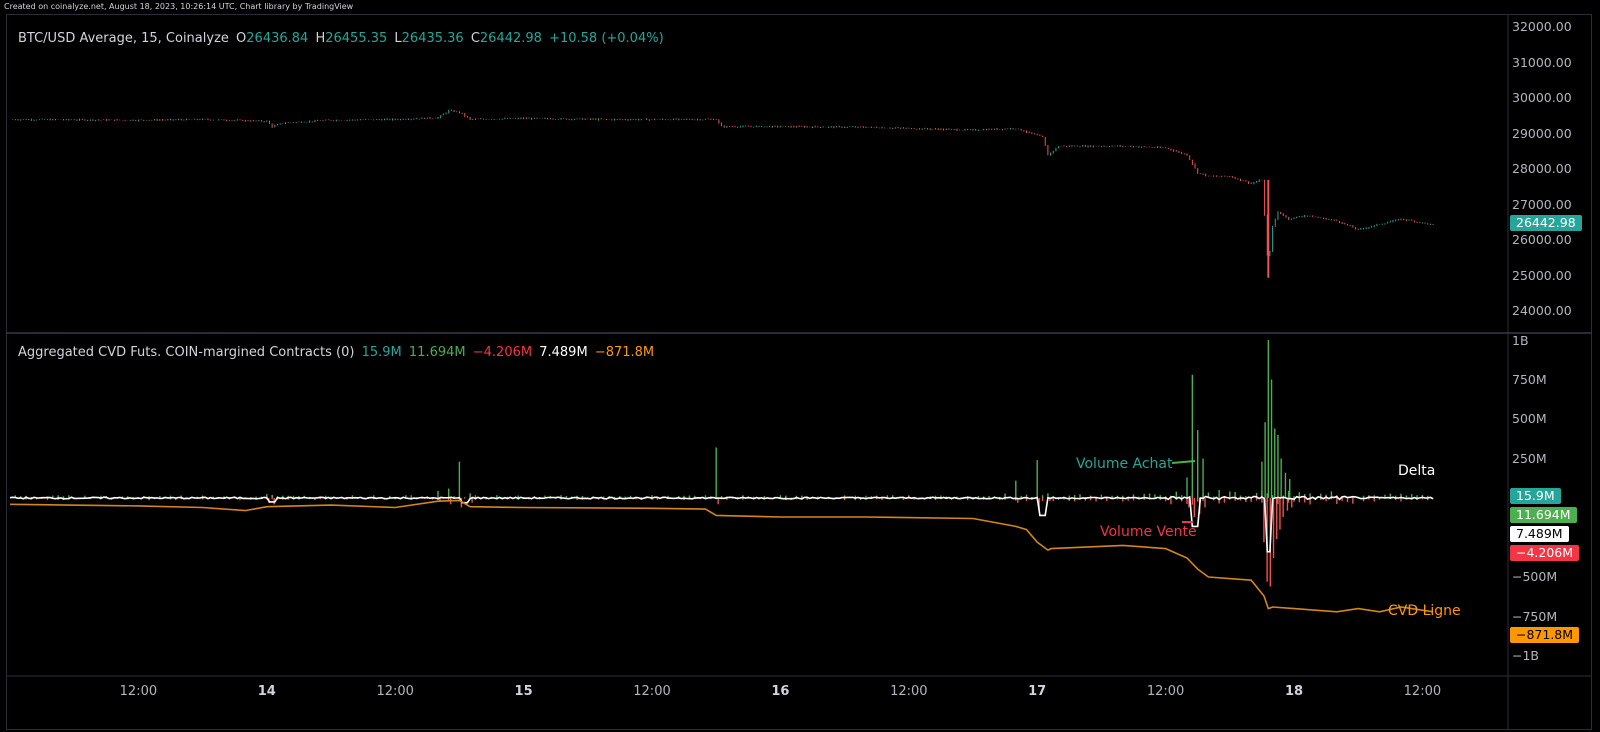 This screenshot has width=1600, height=732. Describe the element at coordinates (1417, 471) in the screenshot. I see `annotation-delta: Delta` at that location.